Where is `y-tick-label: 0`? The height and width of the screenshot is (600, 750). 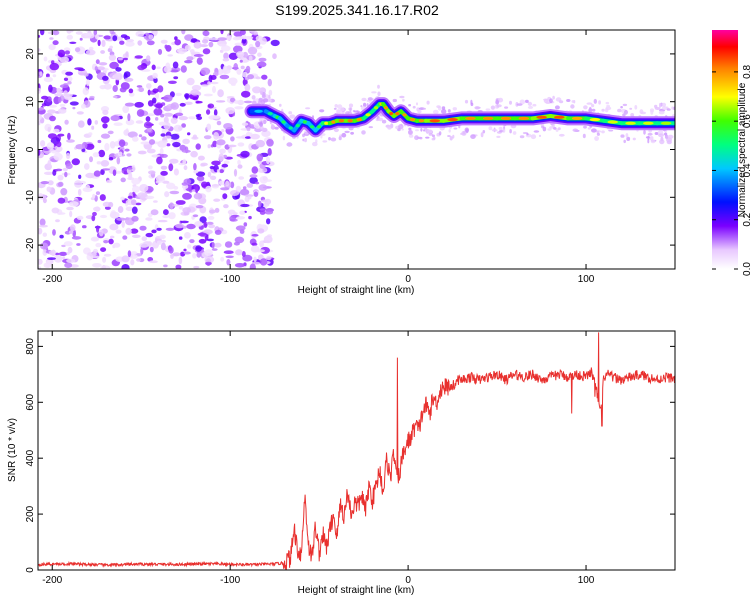
y-tick-label: 0 is located at coordinates (30, 570).